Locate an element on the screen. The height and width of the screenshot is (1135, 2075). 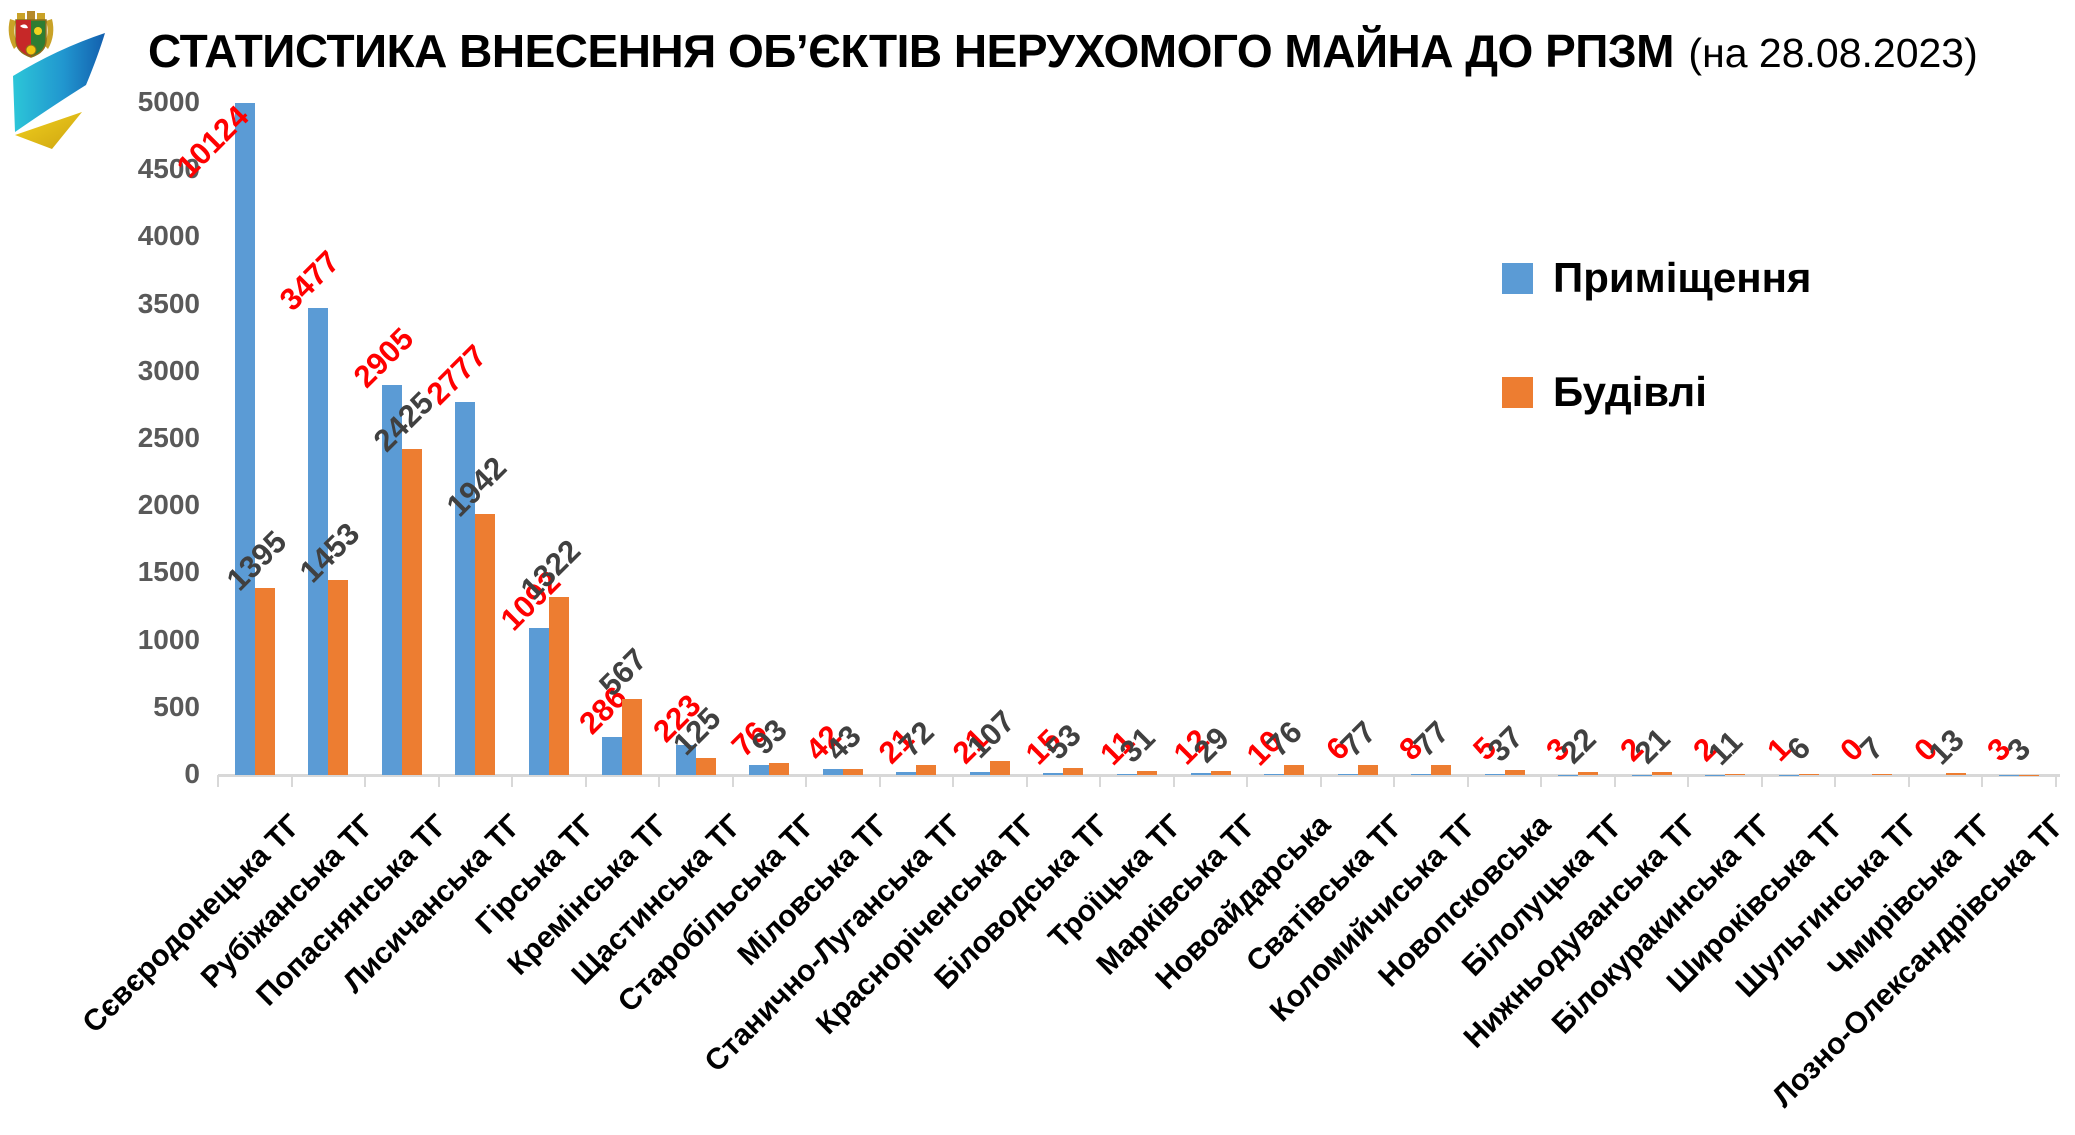
value-label-premises: 2905 is located at coordinates (383, 357).